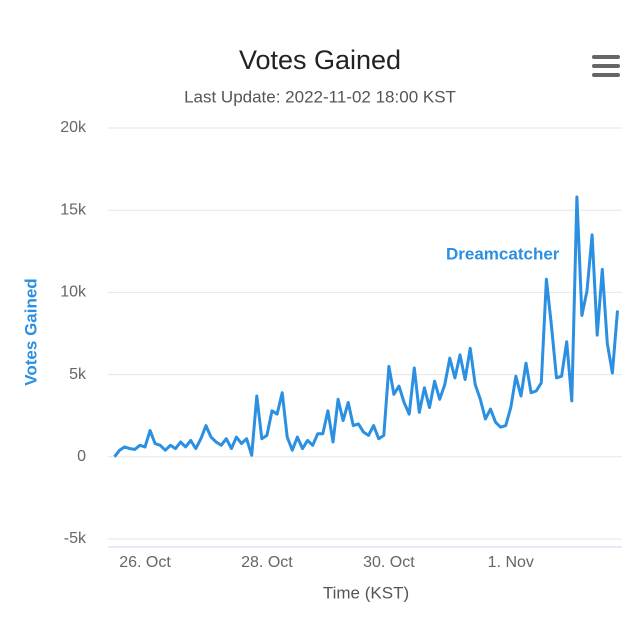 The width and height of the screenshot is (640, 626). I want to click on y-axis-title: Votes Gained, so click(30, 331).